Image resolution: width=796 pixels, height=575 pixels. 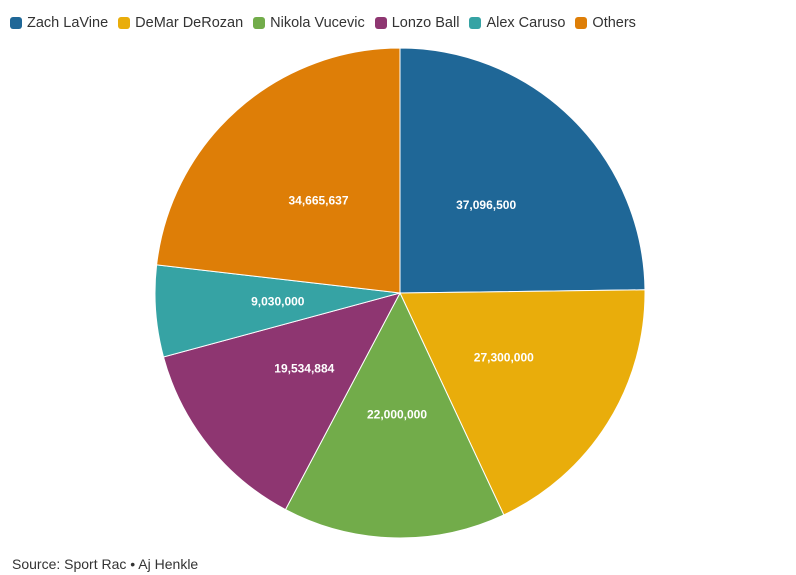 What do you see at coordinates (486, 205) in the screenshot?
I see `slice-value-label: 37,096,500` at bounding box center [486, 205].